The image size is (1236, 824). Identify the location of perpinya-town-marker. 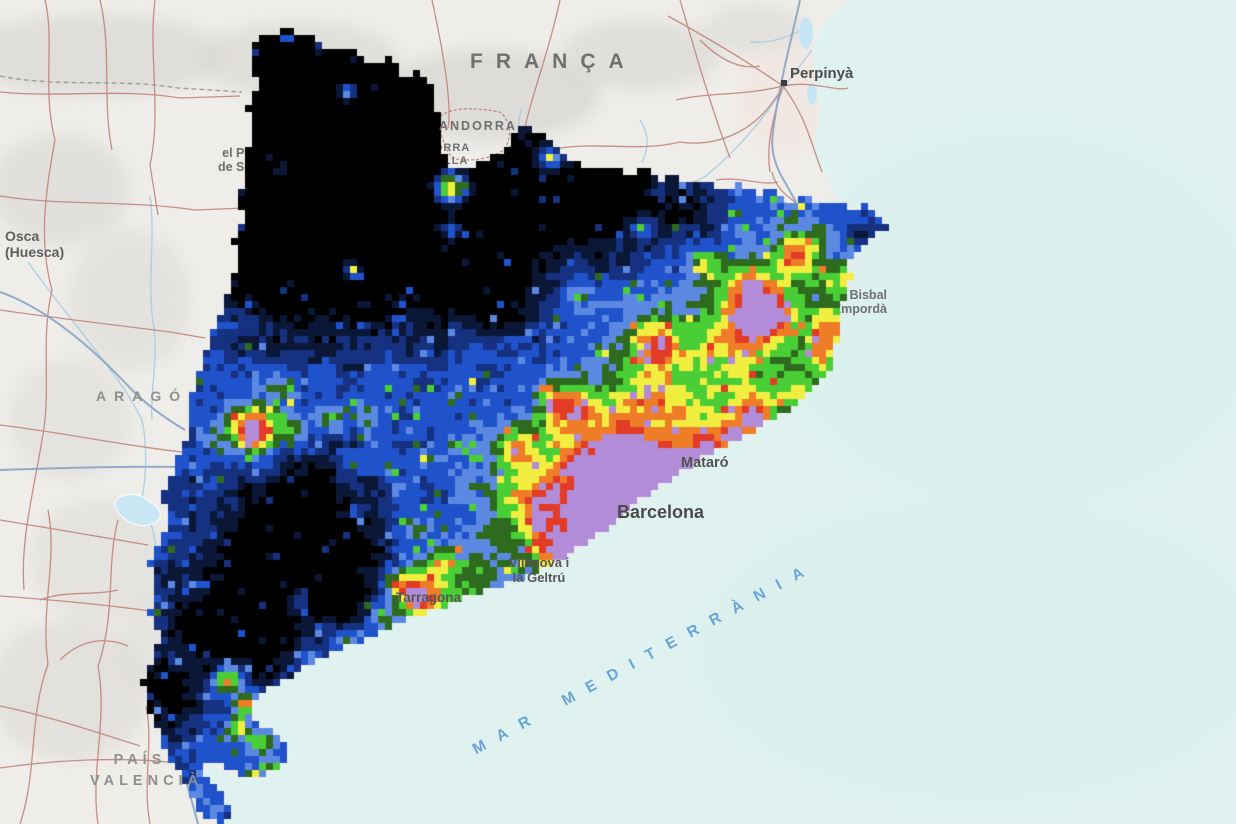
(784, 83).